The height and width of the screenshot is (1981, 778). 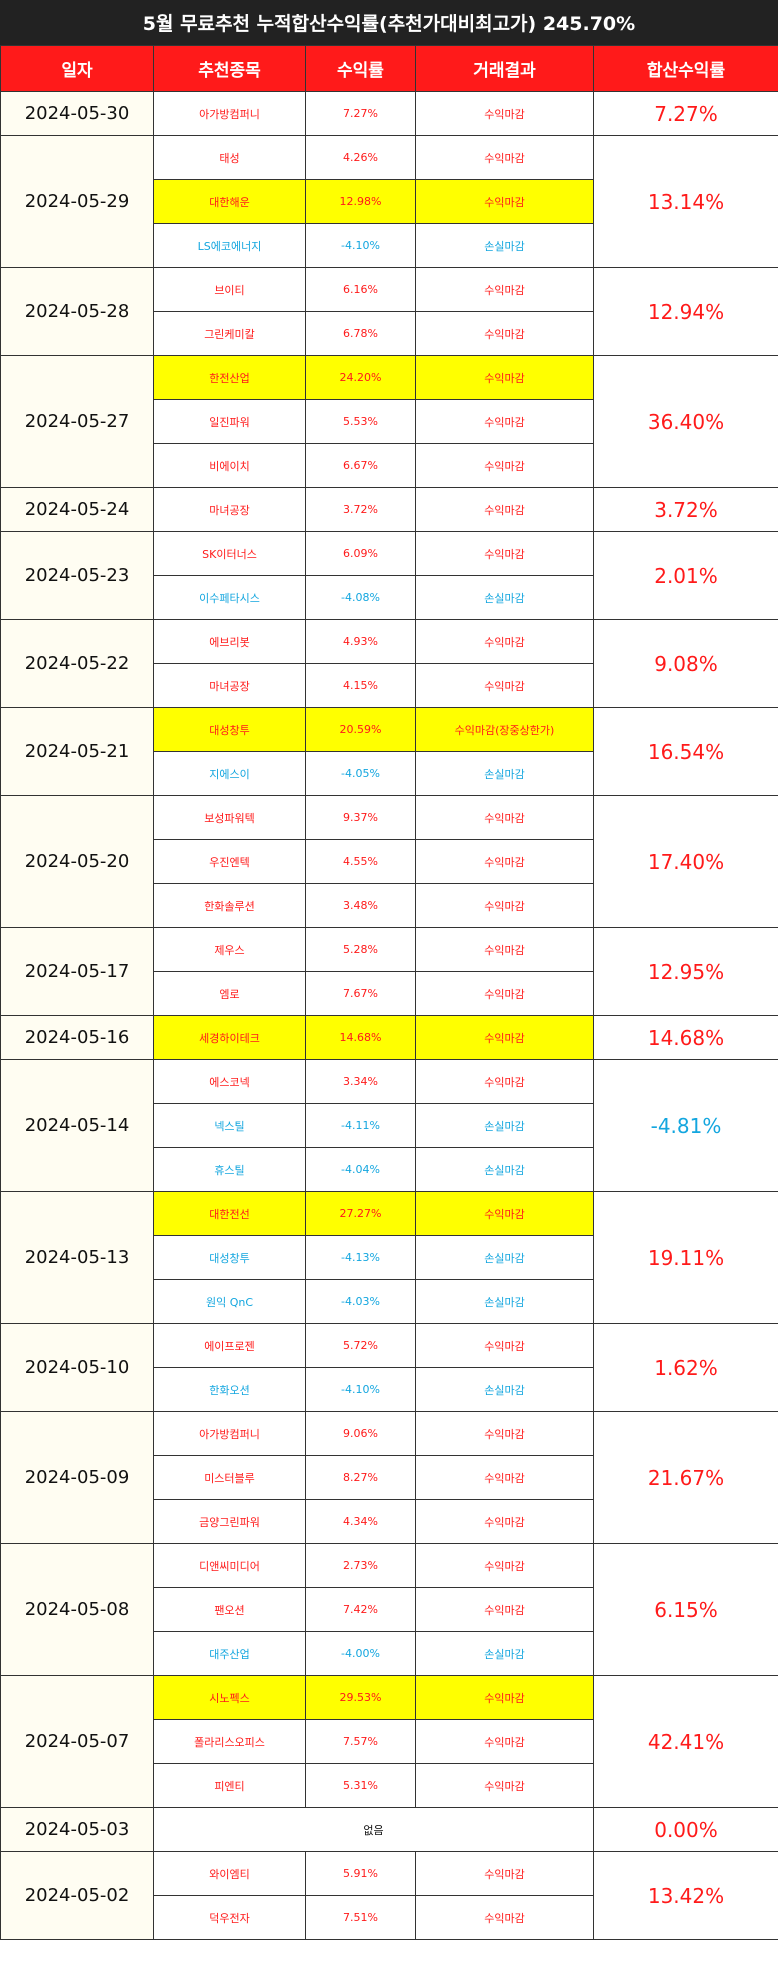 I want to click on total-return-cell: 13.42%, so click(x=685, y=1895).